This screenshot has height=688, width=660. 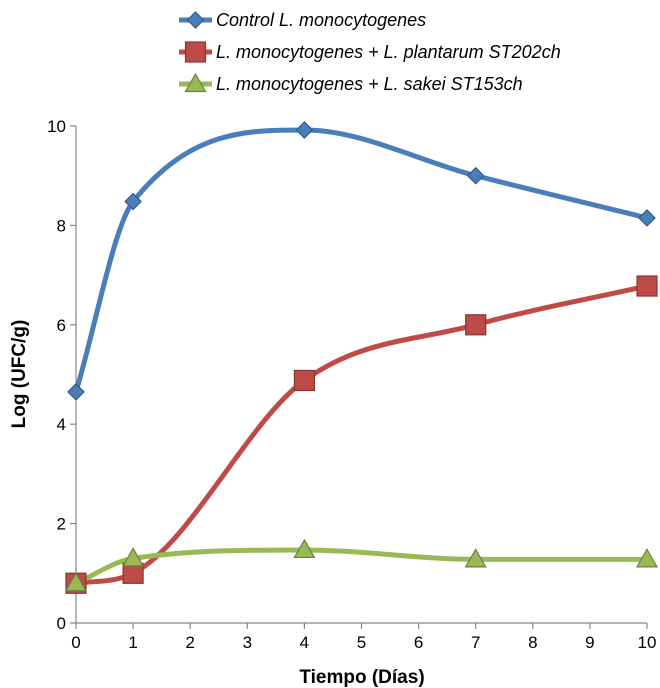 I want to click on x-tick-label: 4, so click(x=304, y=642).